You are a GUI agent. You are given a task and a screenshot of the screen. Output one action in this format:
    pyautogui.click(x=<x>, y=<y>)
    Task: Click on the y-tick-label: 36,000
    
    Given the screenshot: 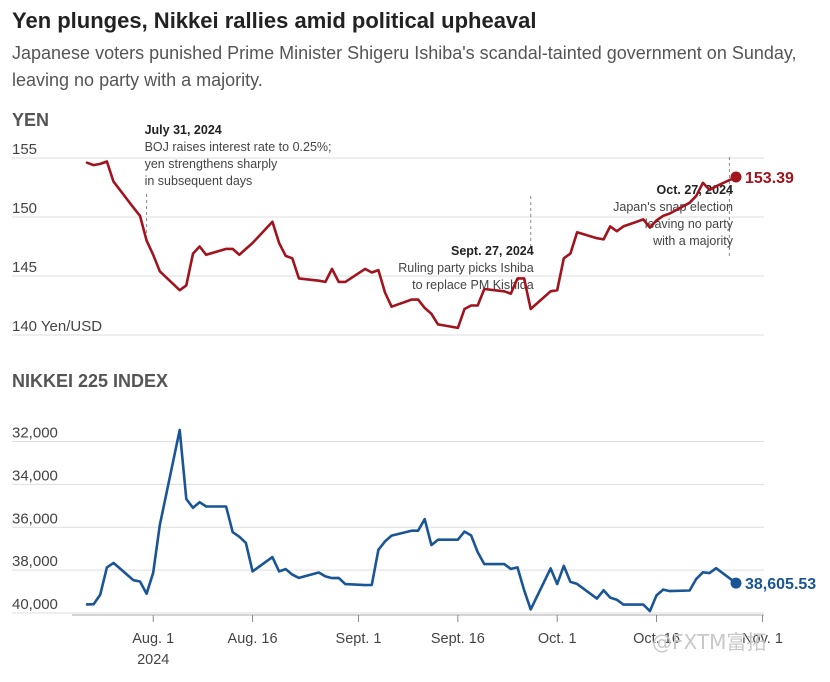 What is the action you would take?
    pyautogui.click(x=35, y=518)
    